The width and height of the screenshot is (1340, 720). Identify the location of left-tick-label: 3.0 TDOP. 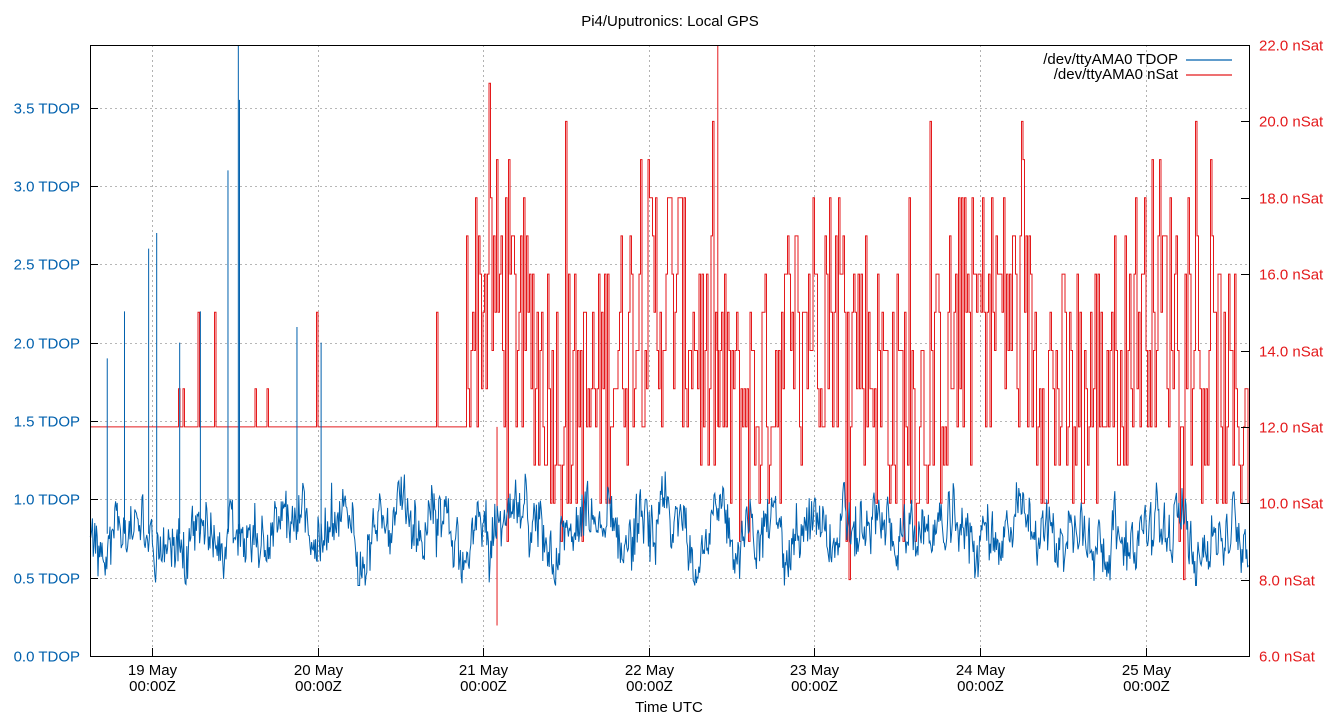
(47, 187).